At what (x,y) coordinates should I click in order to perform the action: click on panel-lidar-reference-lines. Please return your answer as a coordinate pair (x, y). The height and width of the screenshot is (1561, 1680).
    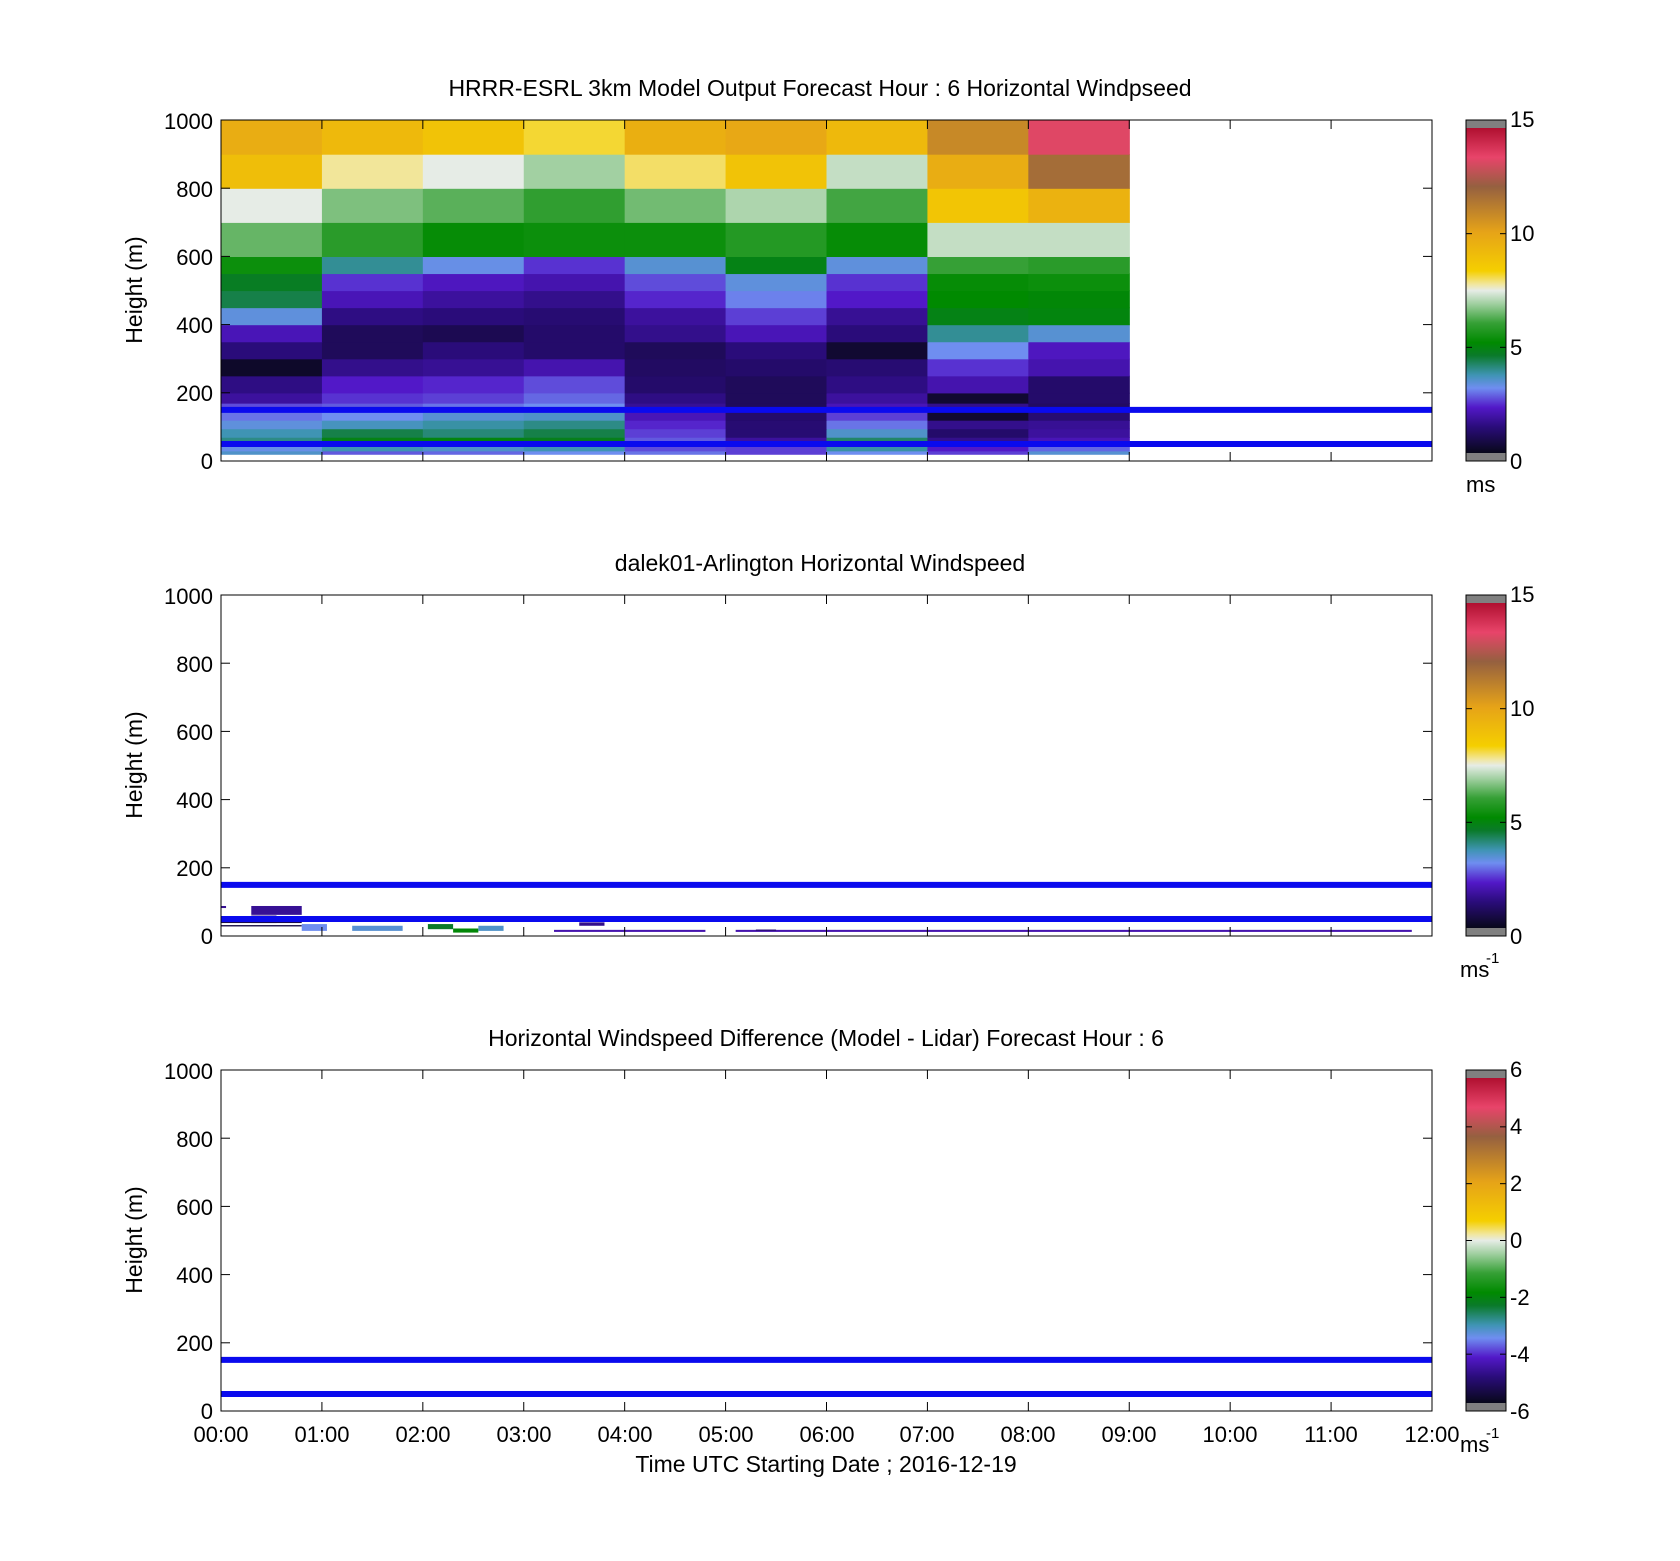
    Looking at the image, I should click on (826, 901).